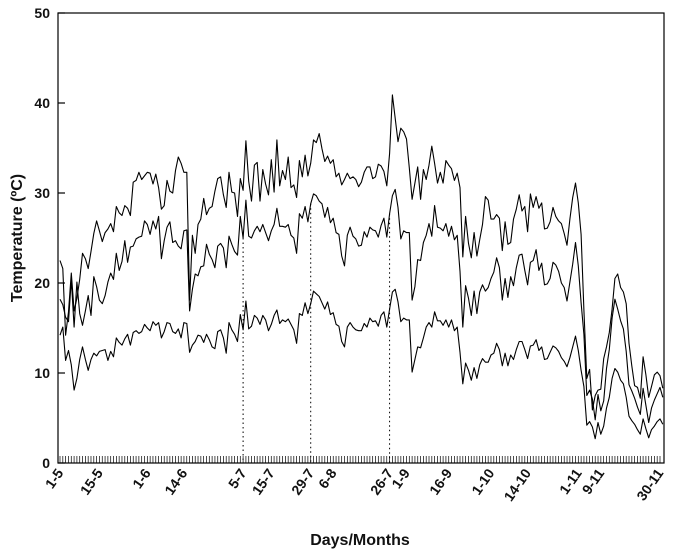 The height and width of the screenshot is (554, 674). What do you see at coordinates (302, 481) in the screenshot?
I see `x-tick-label-29-7: 29-7` at bounding box center [302, 481].